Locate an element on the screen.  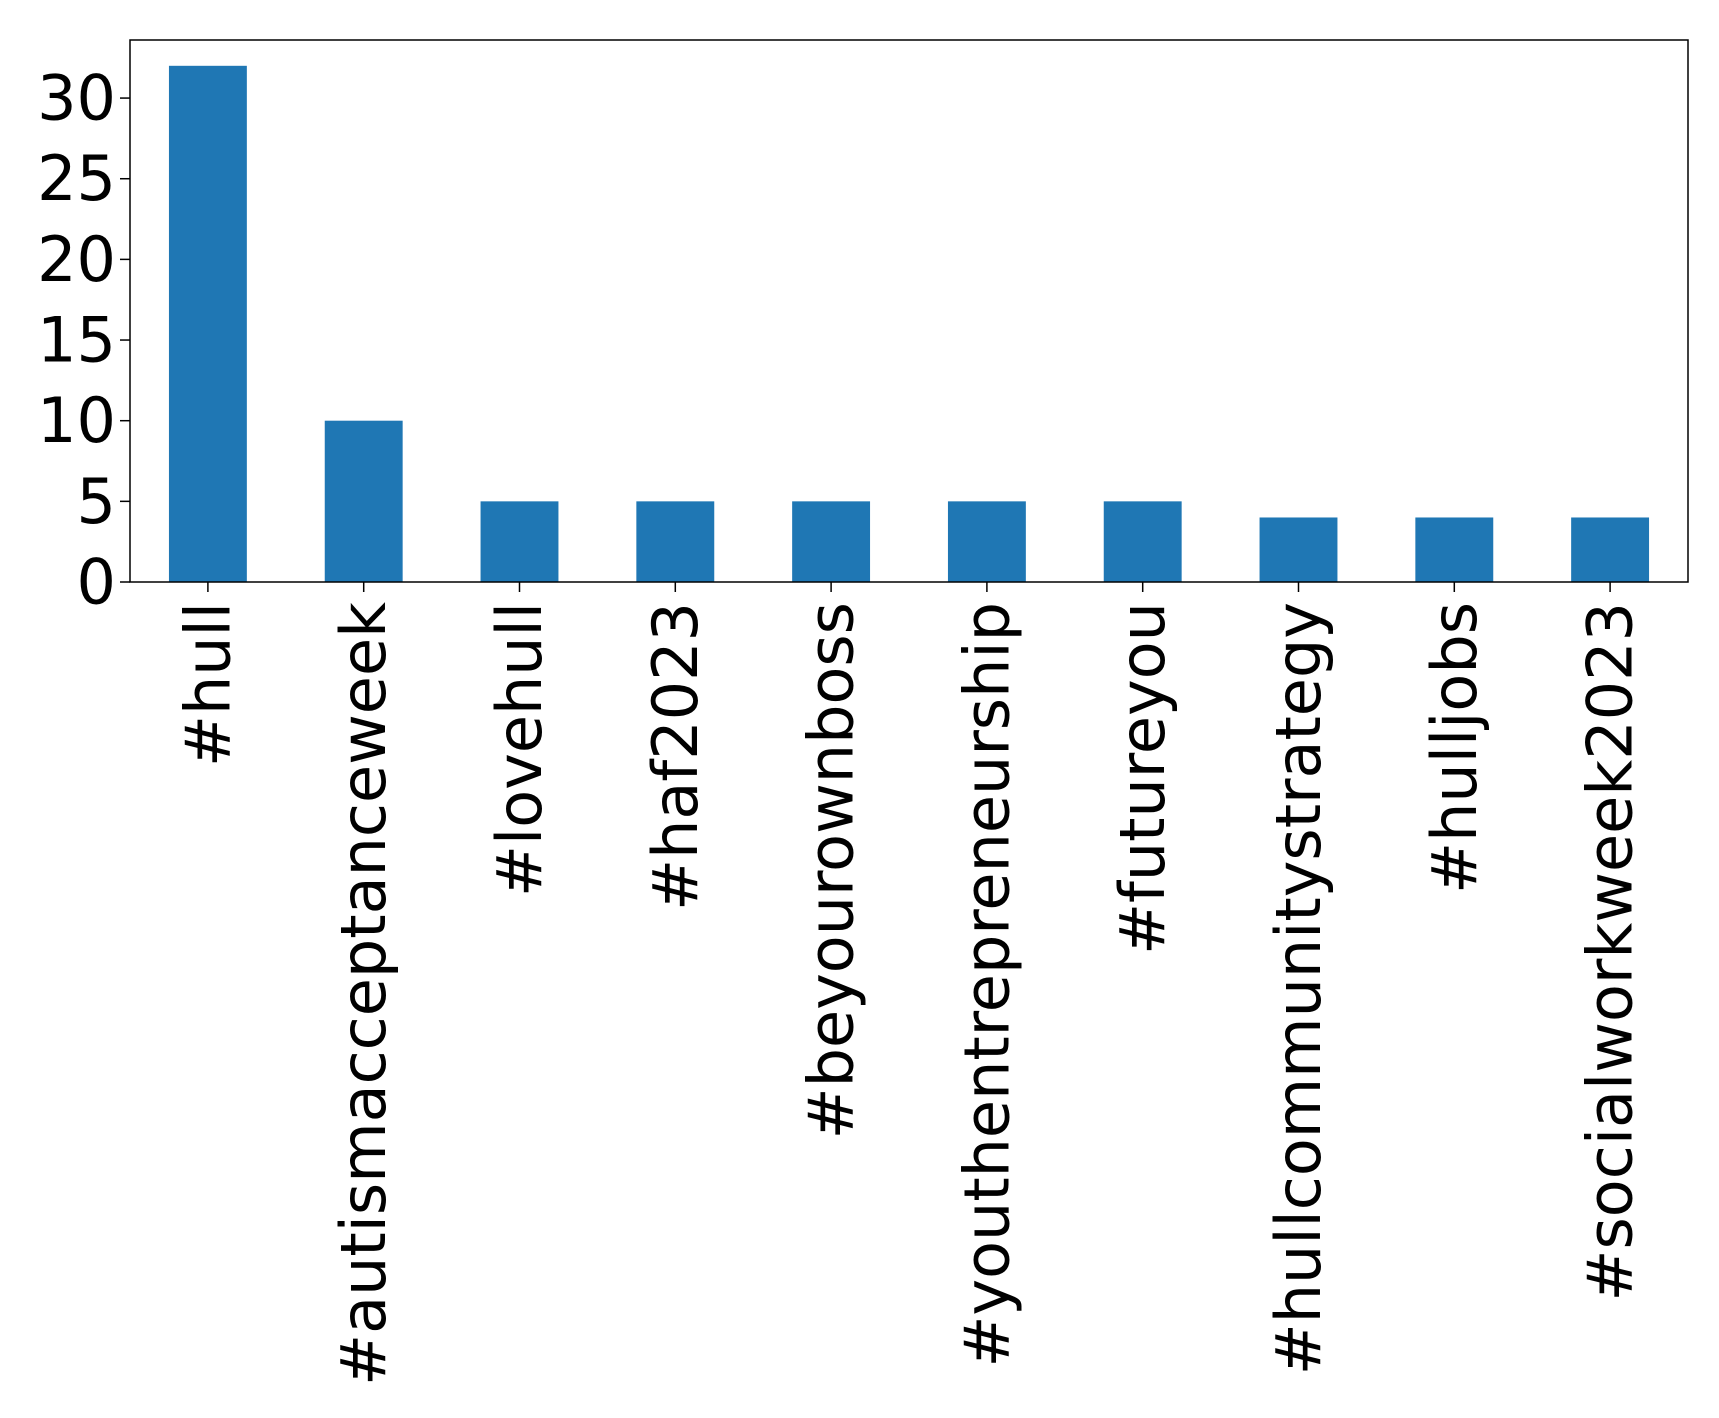
x-tick-label: #beyourownboss is located at coordinates (831, 870).